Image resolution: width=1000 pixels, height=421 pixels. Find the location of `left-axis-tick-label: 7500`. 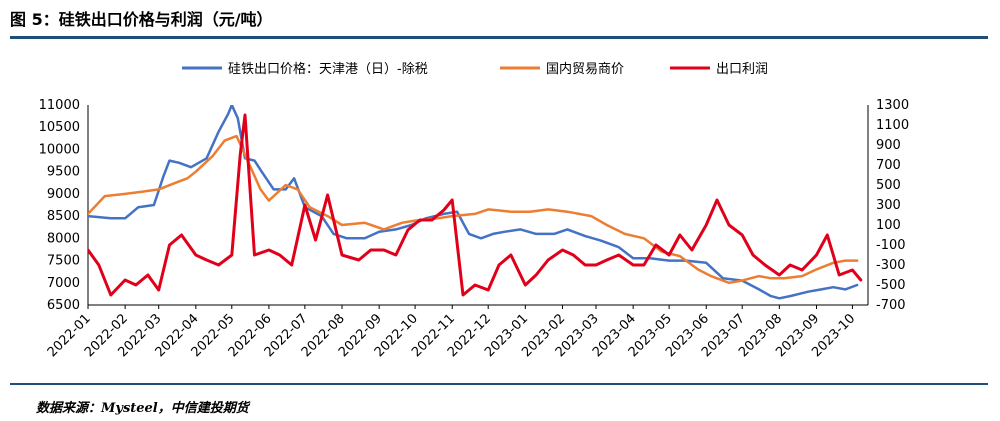

left-axis-tick-label: 7500 is located at coordinates (63, 261).